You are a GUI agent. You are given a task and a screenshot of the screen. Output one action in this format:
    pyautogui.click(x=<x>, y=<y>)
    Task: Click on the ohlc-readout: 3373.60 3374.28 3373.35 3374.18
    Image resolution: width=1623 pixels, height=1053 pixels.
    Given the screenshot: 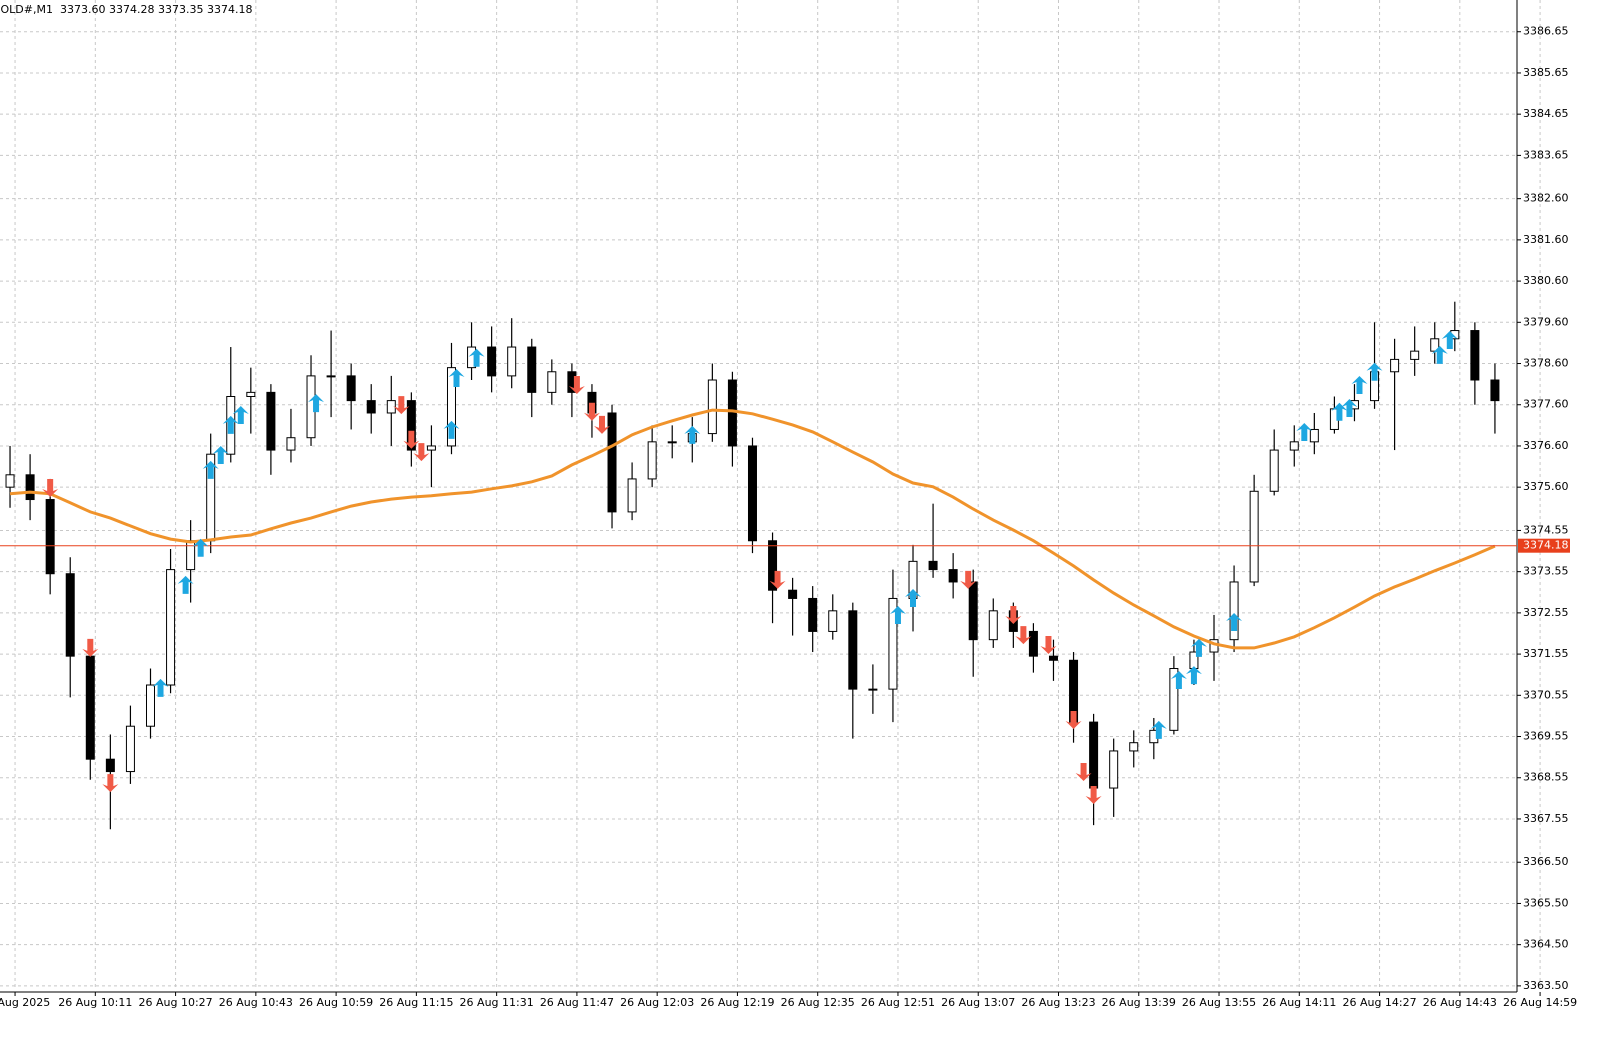 What is the action you would take?
    pyautogui.click(x=156, y=9)
    